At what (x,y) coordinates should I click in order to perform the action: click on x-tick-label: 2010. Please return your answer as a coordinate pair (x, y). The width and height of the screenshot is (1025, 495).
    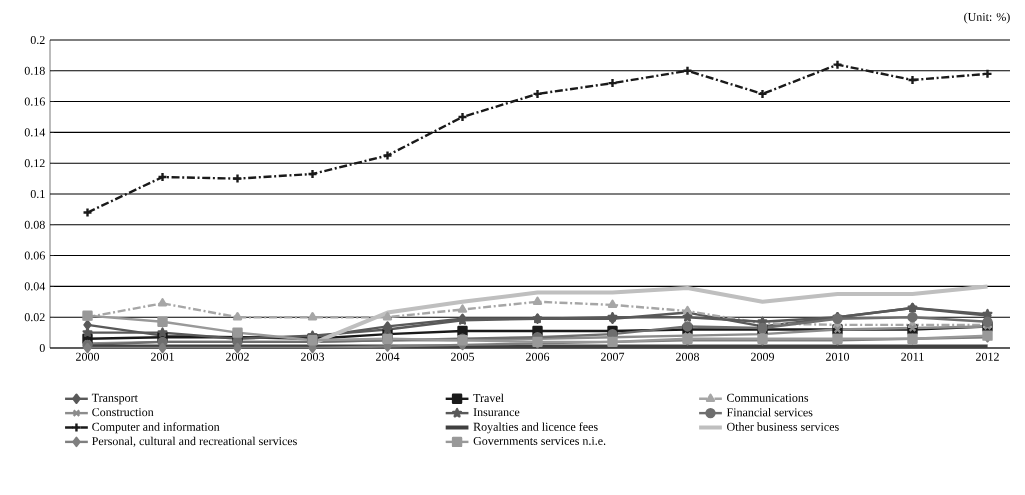
    Looking at the image, I should click on (838, 356).